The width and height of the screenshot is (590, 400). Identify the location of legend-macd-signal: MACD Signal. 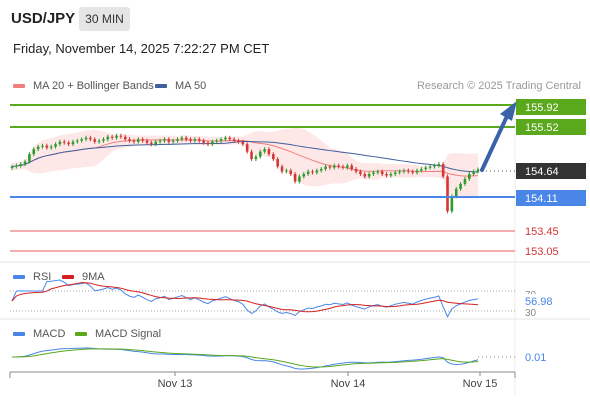
(118, 334).